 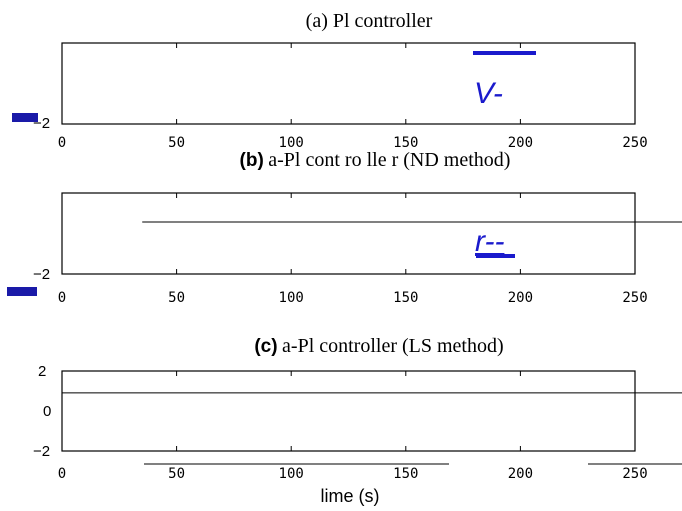 What do you see at coordinates (348, 233) in the screenshot?
I see `panel-b-axes-frame` at bounding box center [348, 233].